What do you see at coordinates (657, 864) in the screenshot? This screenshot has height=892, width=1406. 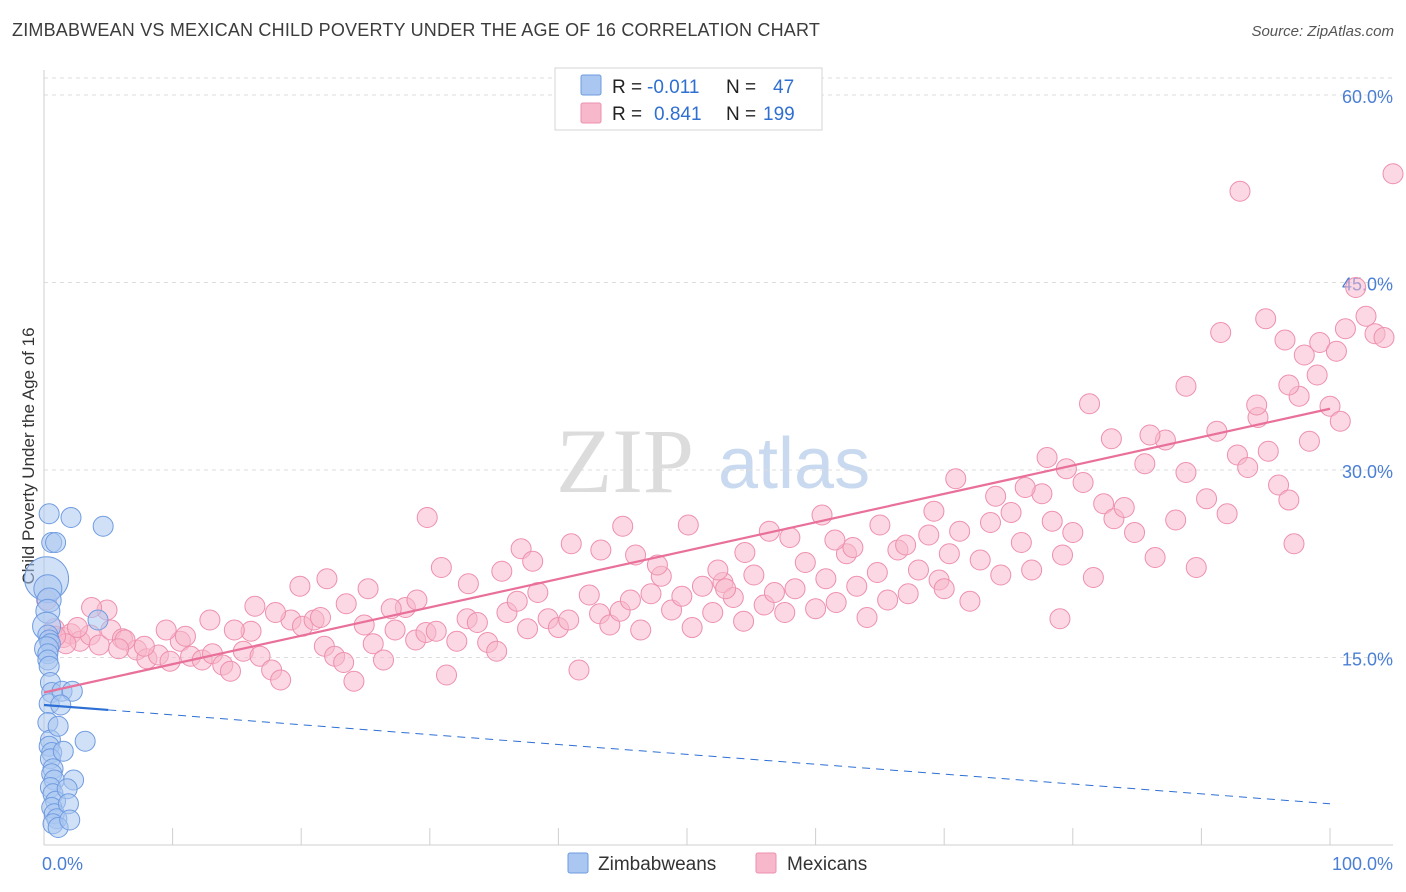 I see `bottom-legend-zimbabweans: Zimbabweans` at bounding box center [657, 864].